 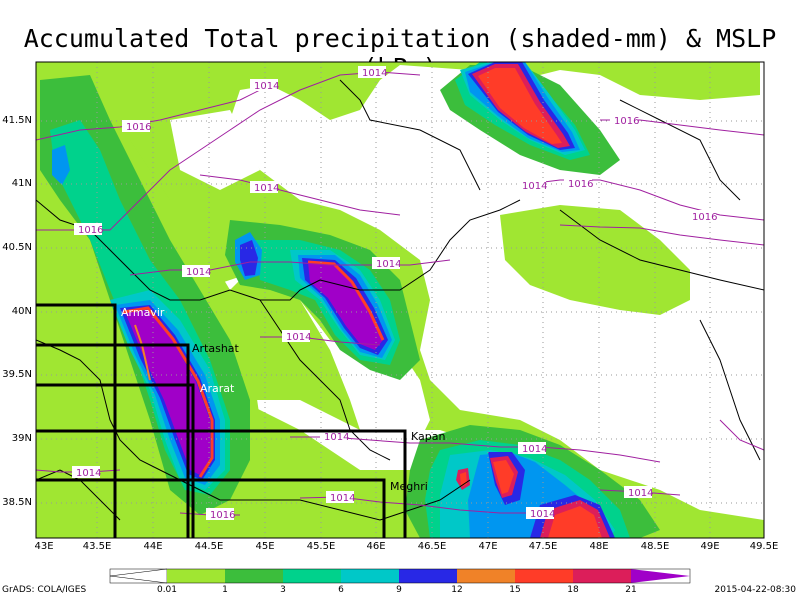 What do you see at coordinates (143, 312) in the screenshot?
I see `city-label-armavir: Armavir` at bounding box center [143, 312].